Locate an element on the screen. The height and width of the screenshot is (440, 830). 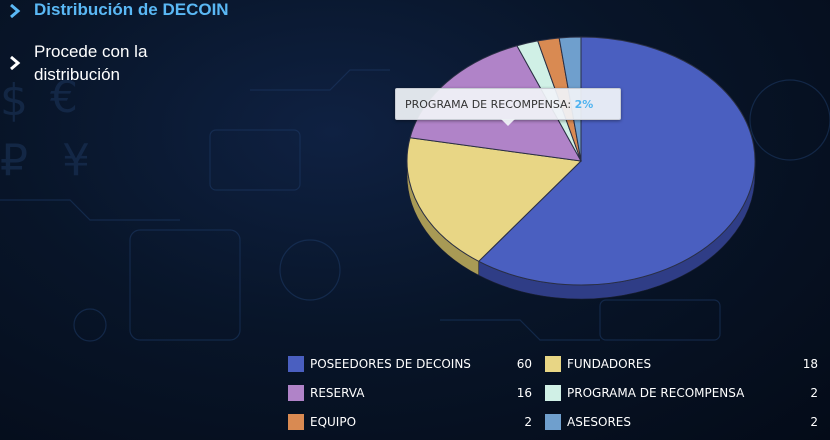
nav-item-procede: Procede con la distribución is located at coordinates (108, 63).